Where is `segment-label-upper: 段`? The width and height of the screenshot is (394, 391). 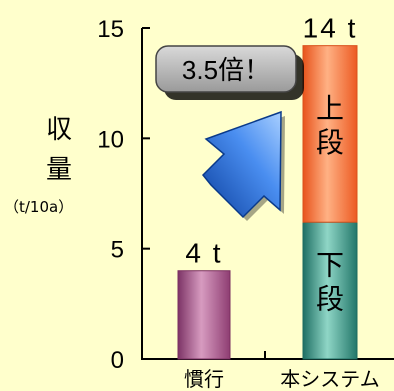
segment-label-upper: 段 is located at coordinates (330, 142).